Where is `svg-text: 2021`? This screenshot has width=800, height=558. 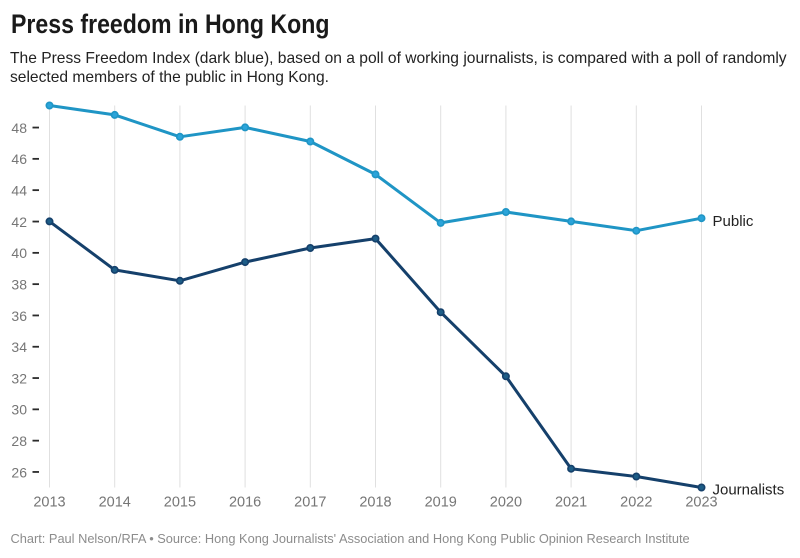 svg-text: 2021 is located at coordinates (571, 503).